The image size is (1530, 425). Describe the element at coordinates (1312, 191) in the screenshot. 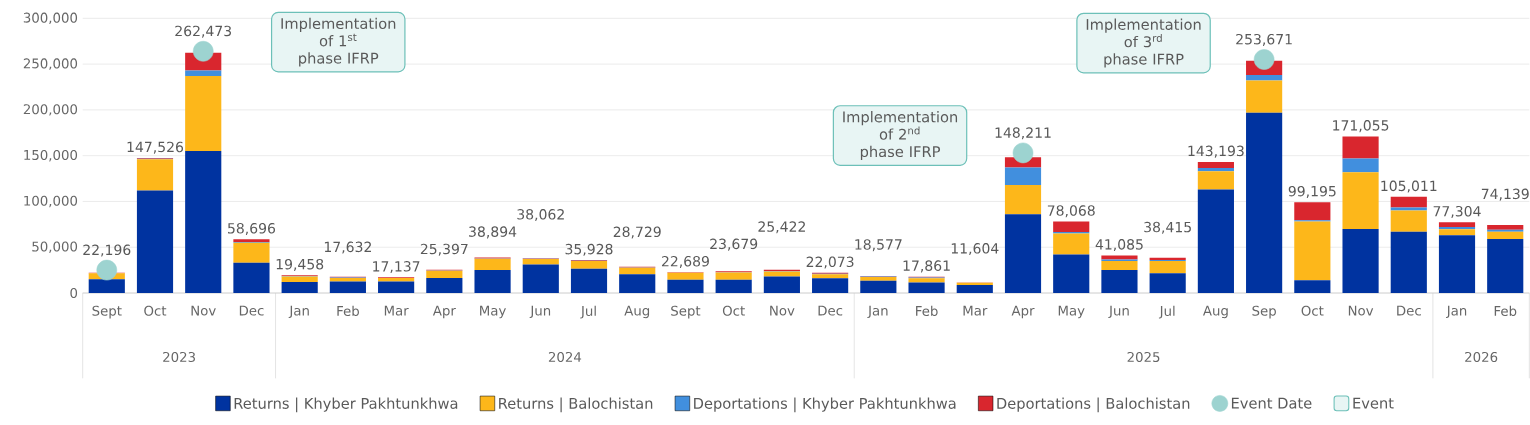

I see `total-label: 99,195` at that location.